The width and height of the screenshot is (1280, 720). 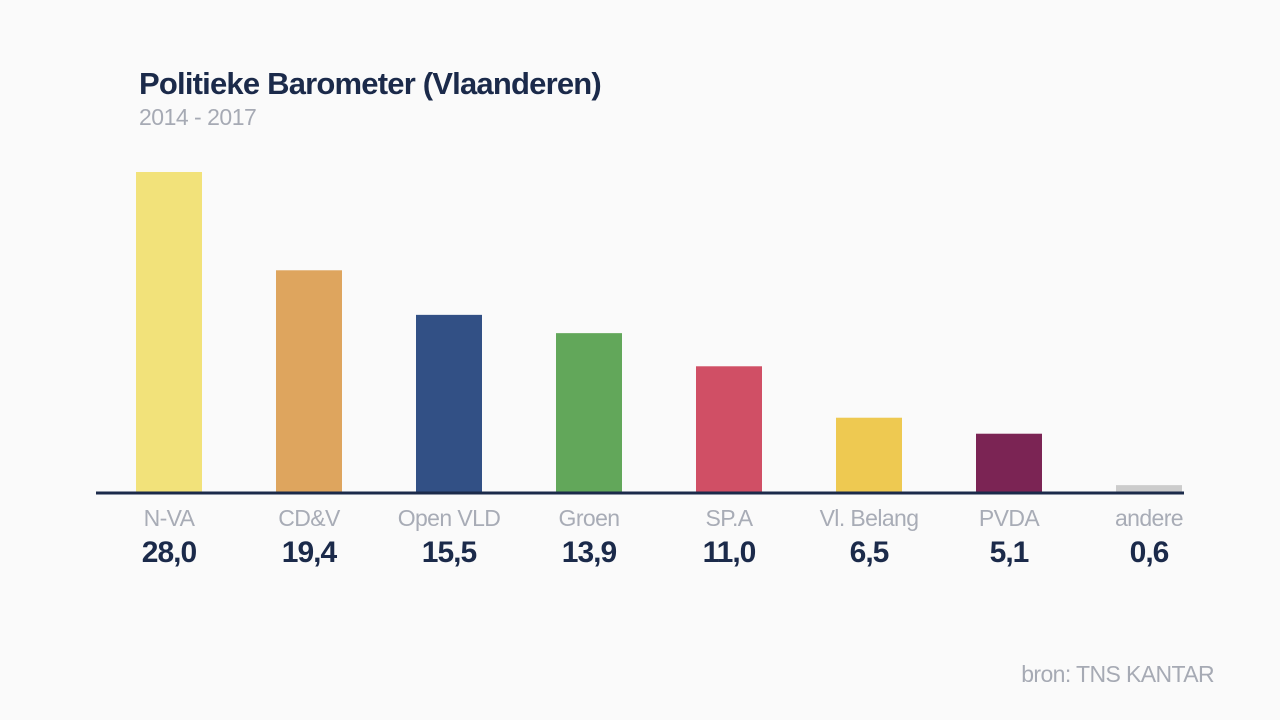 What do you see at coordinates (869, 552) in the screenshot?
I see `value-label-vl-belang: 6,5` at bounding box center [869, 552].